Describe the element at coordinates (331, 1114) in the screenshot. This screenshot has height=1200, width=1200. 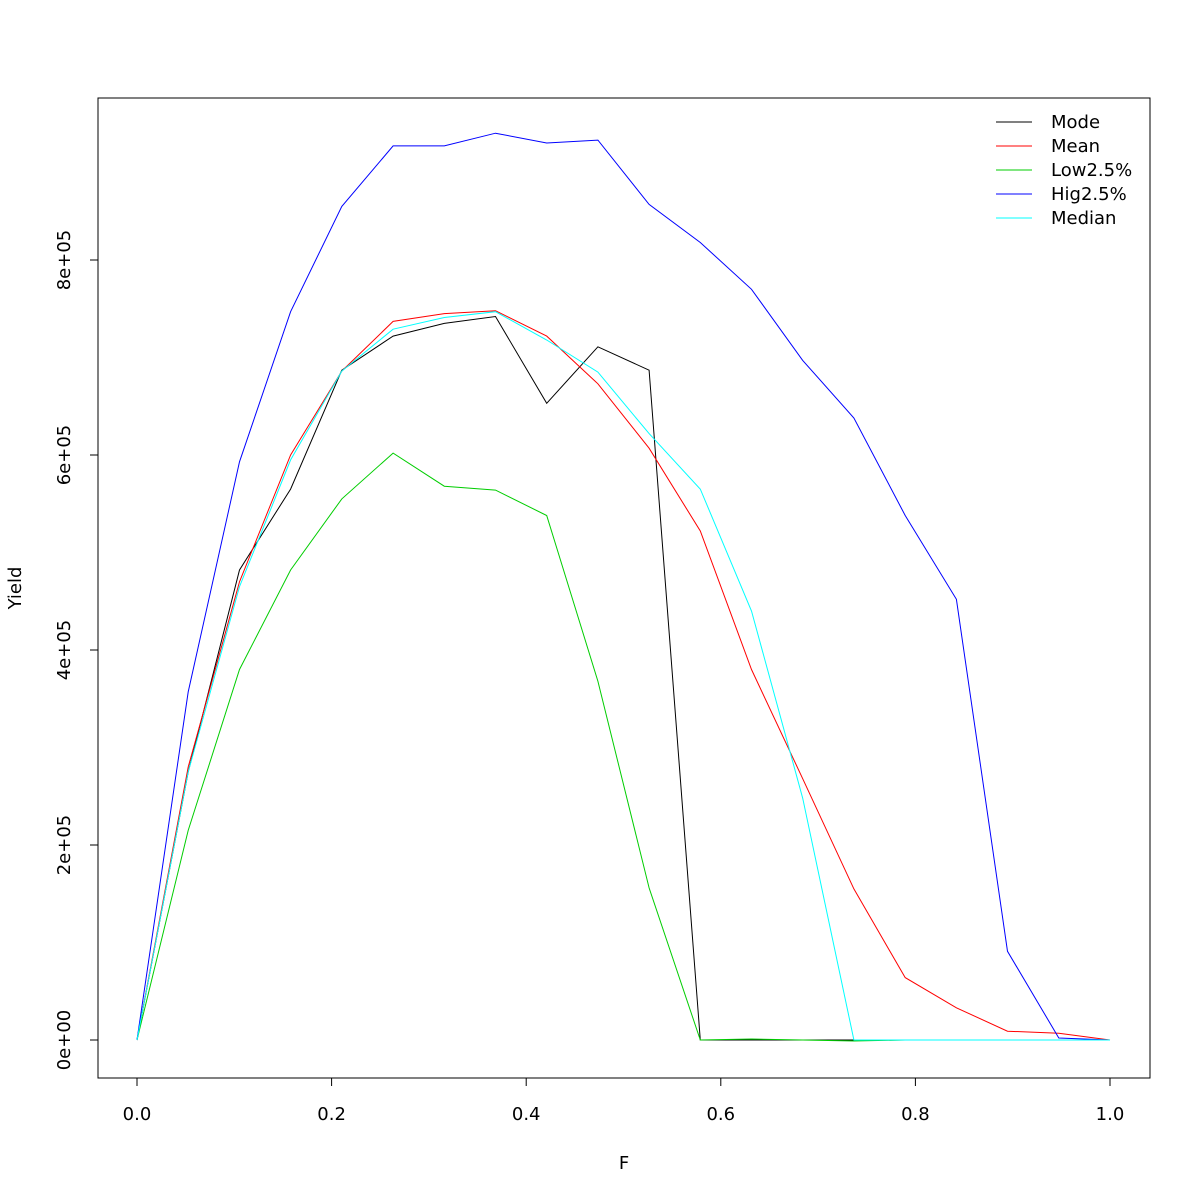
I see `x-tick-label: 0.2` at that location.